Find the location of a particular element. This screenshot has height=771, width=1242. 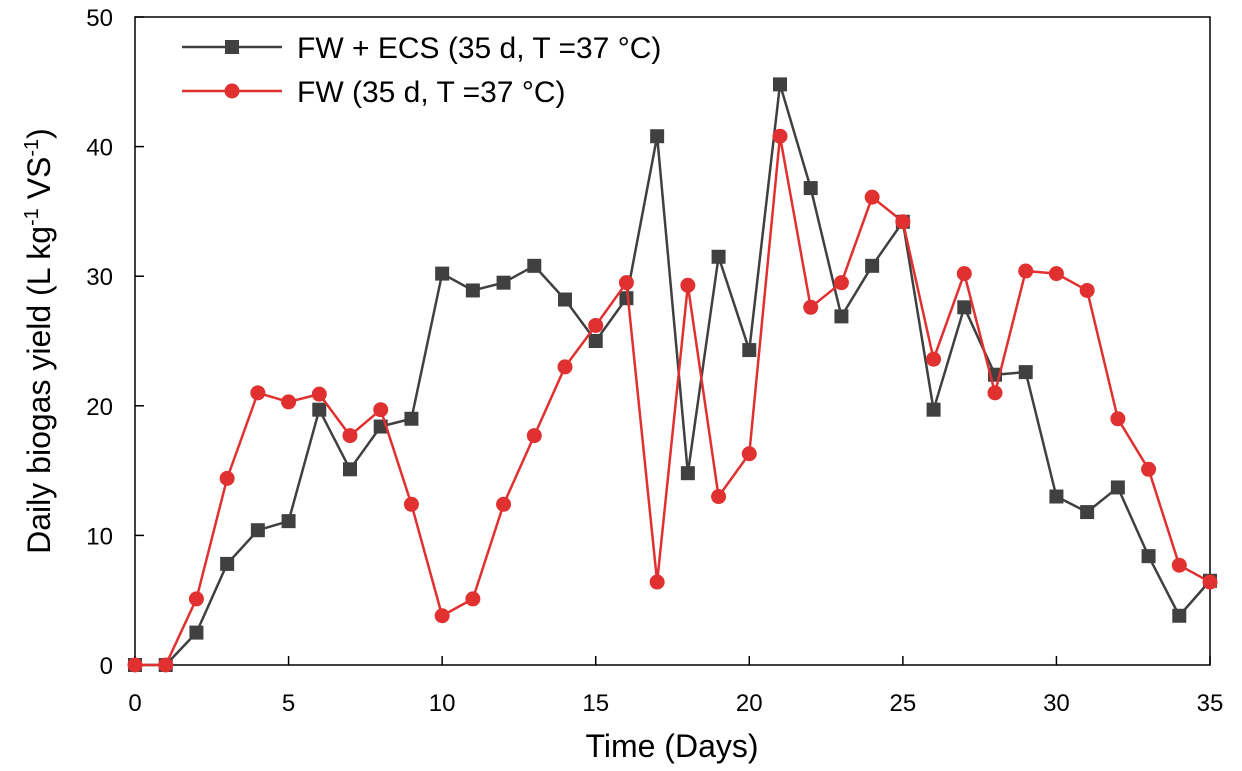

y-axis-title-sup-2: -1 is located at coordinates (32, 148).